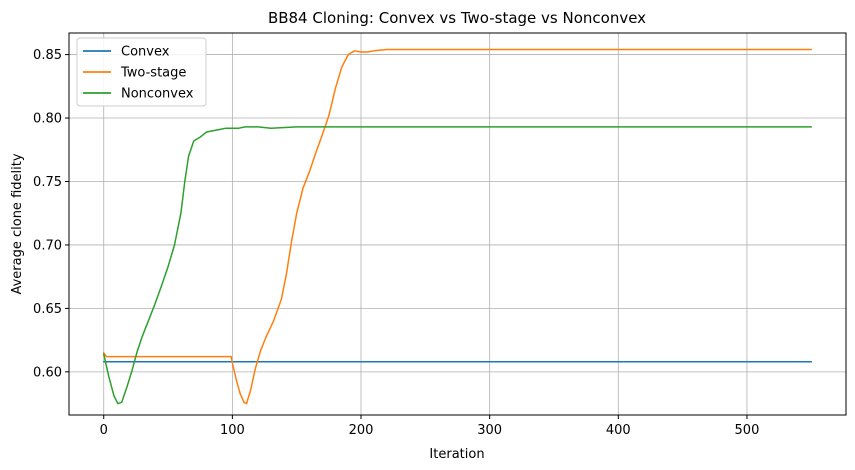 The image size is (855, 470). Describe the element at coordinates (489, 430) in the screenshot. I see `x-tick-label: 300` at that location.